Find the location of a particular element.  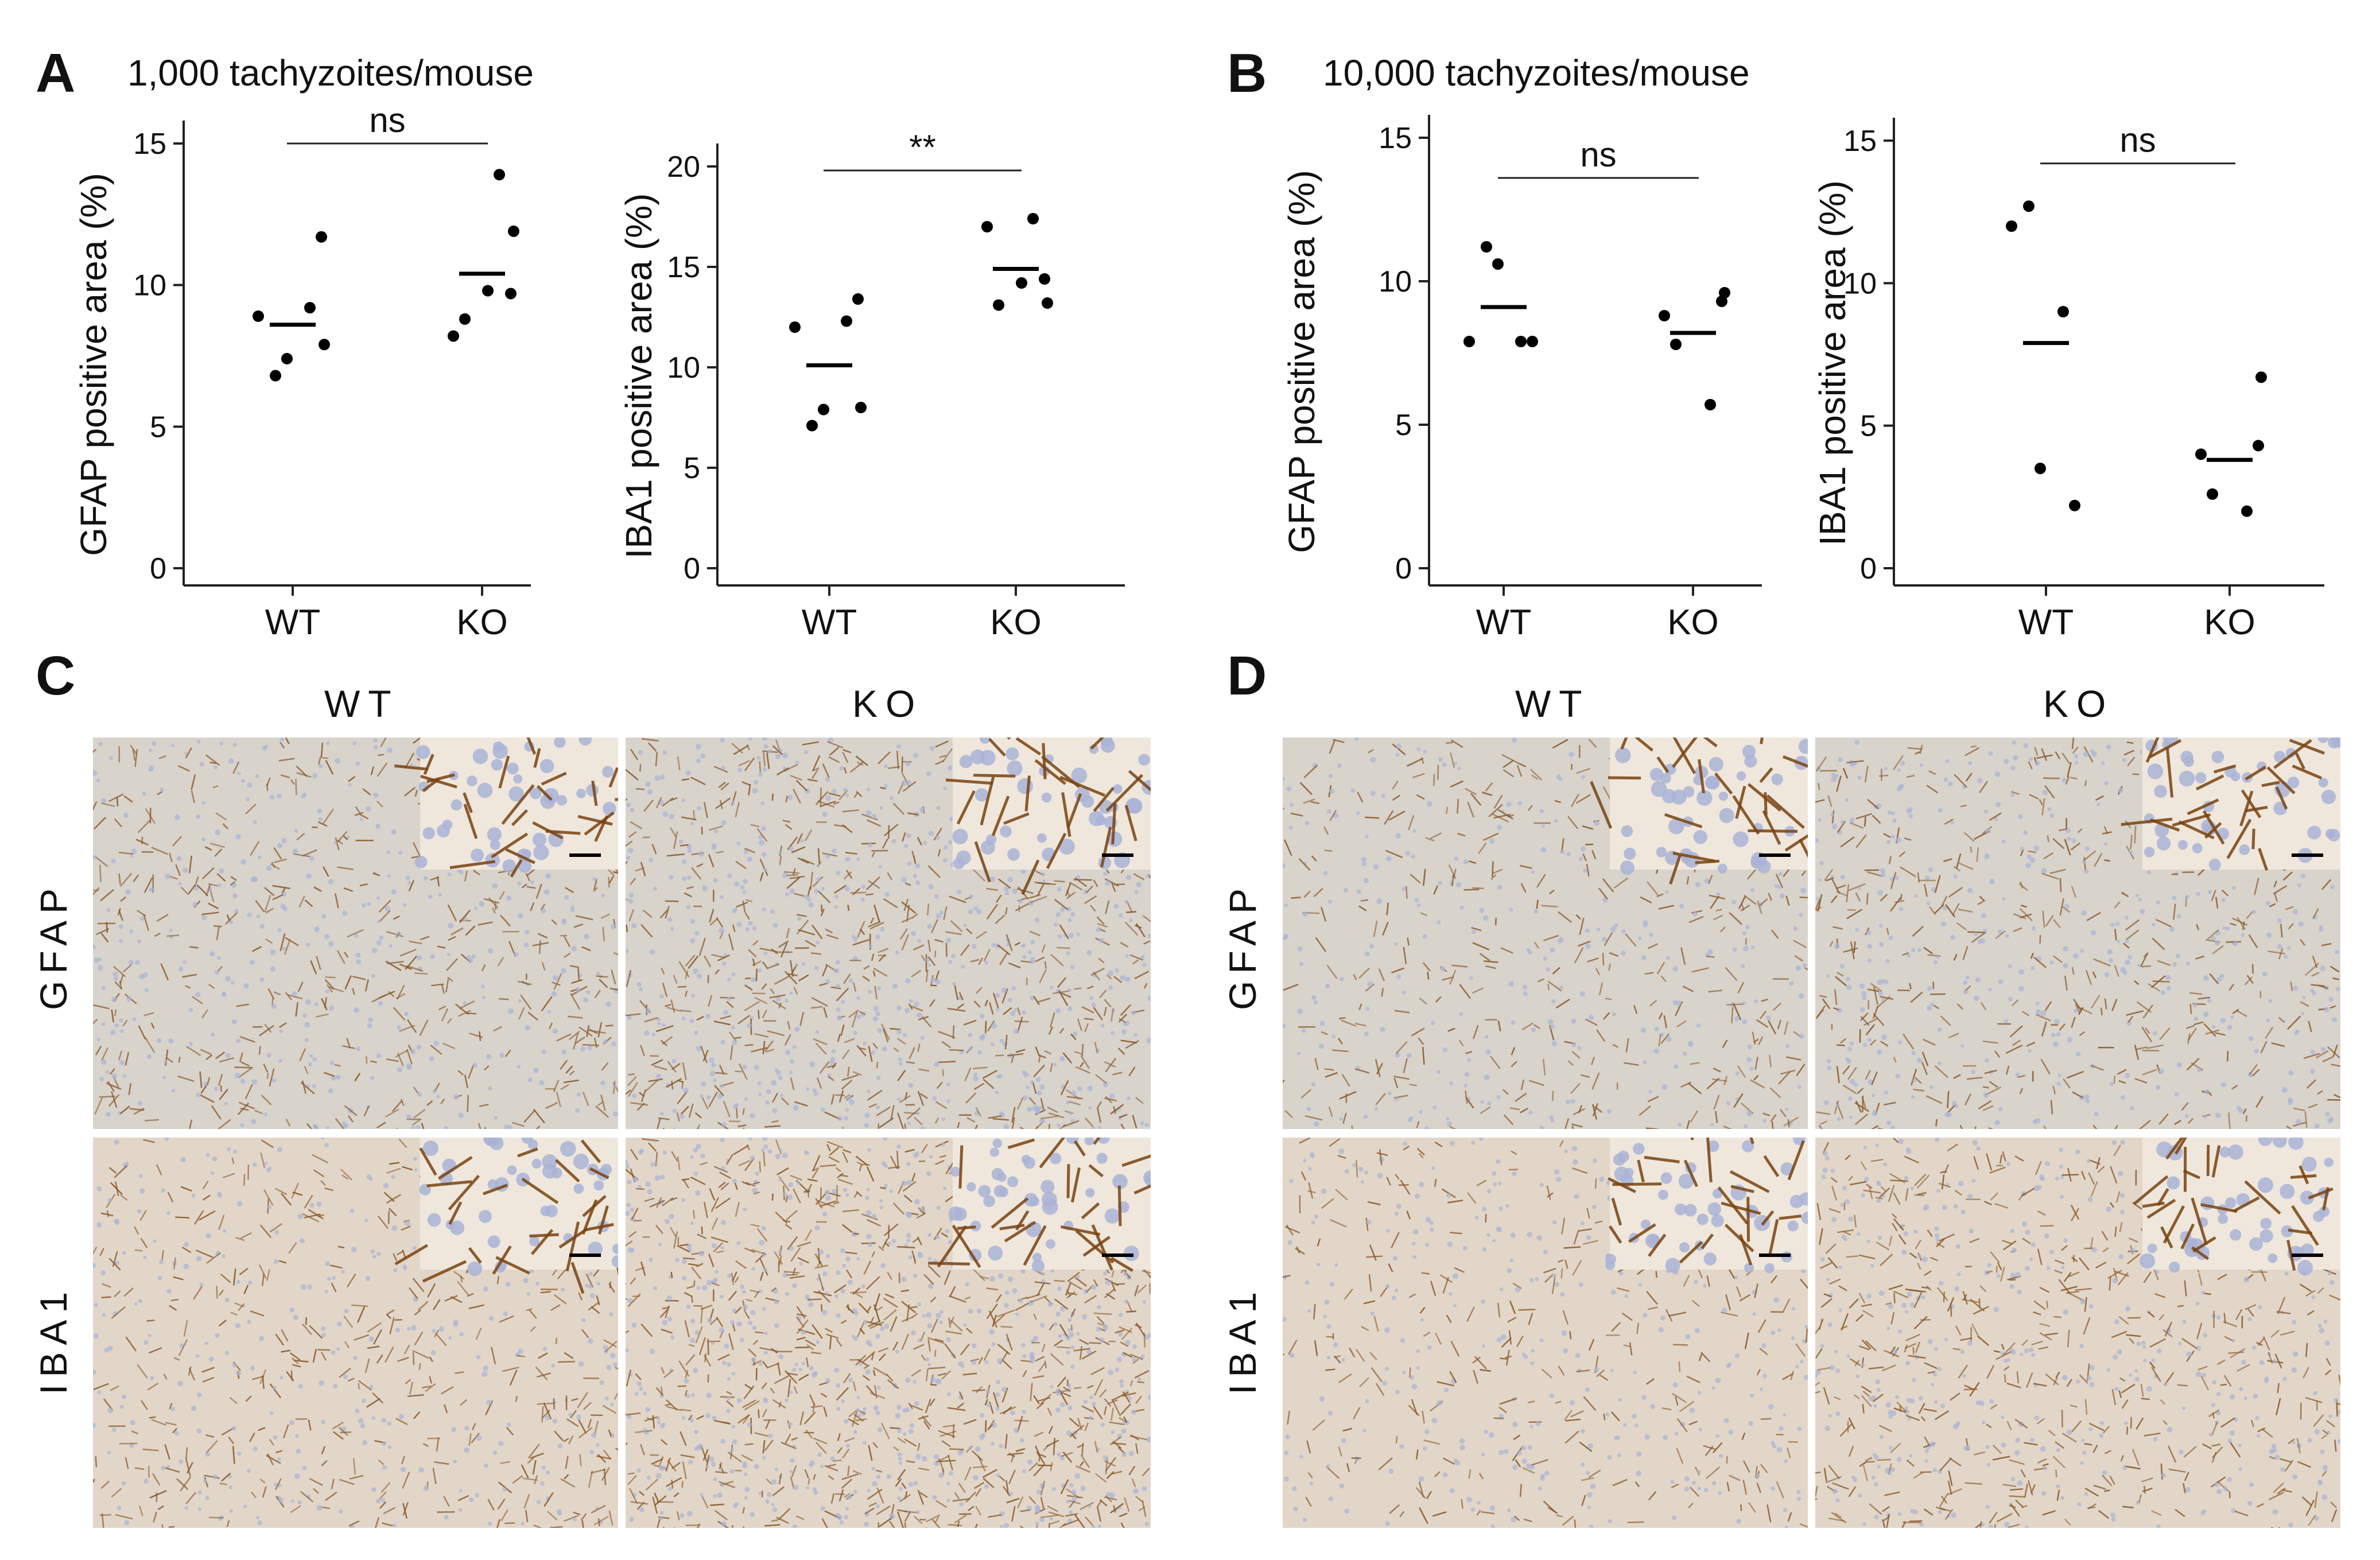

micrograph-c-gfap-wt is located at coordinates (355, 934).